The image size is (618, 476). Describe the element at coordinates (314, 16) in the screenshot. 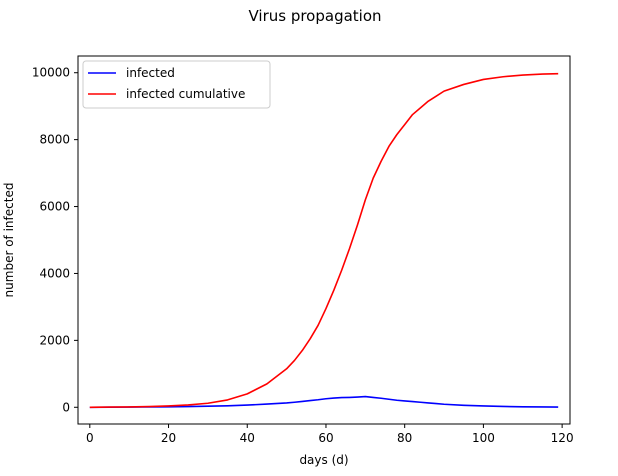

I see `chart-title: Virus propagation` at that location.